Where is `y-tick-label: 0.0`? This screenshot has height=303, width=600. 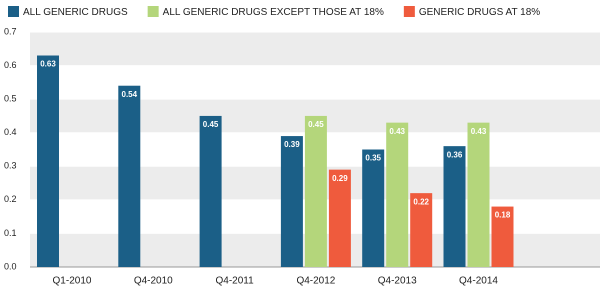 y-tick-label: 0.0 is located at coordinates (10, 266).